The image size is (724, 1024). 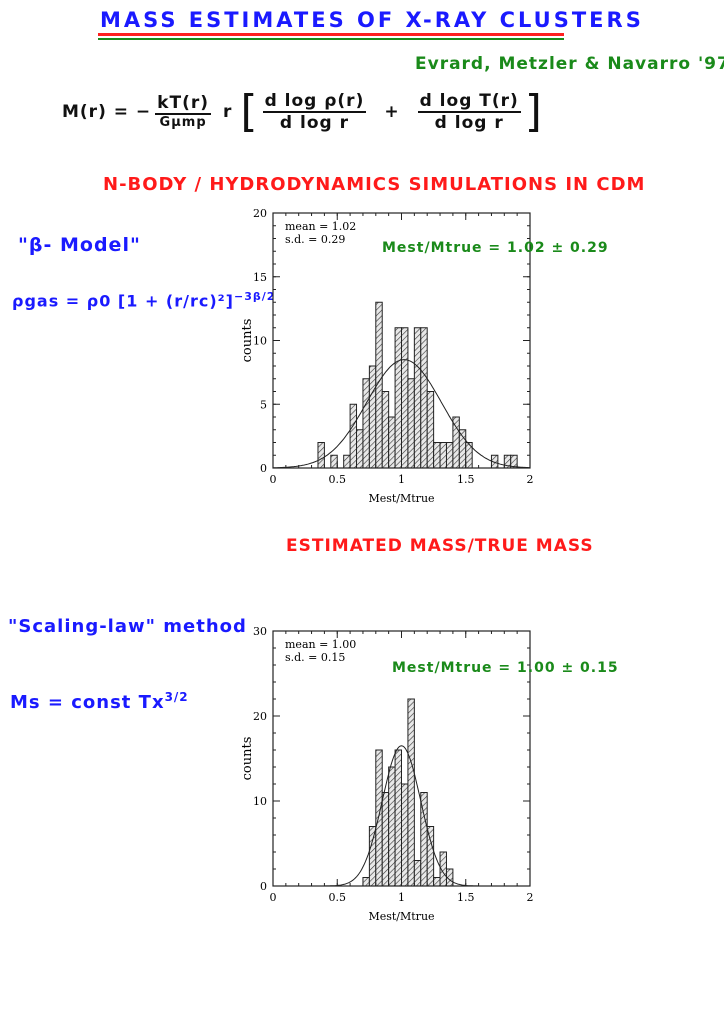 I want to click on formula-frac-kt: kT(r) Gμmp, so click(x=183, y=111).